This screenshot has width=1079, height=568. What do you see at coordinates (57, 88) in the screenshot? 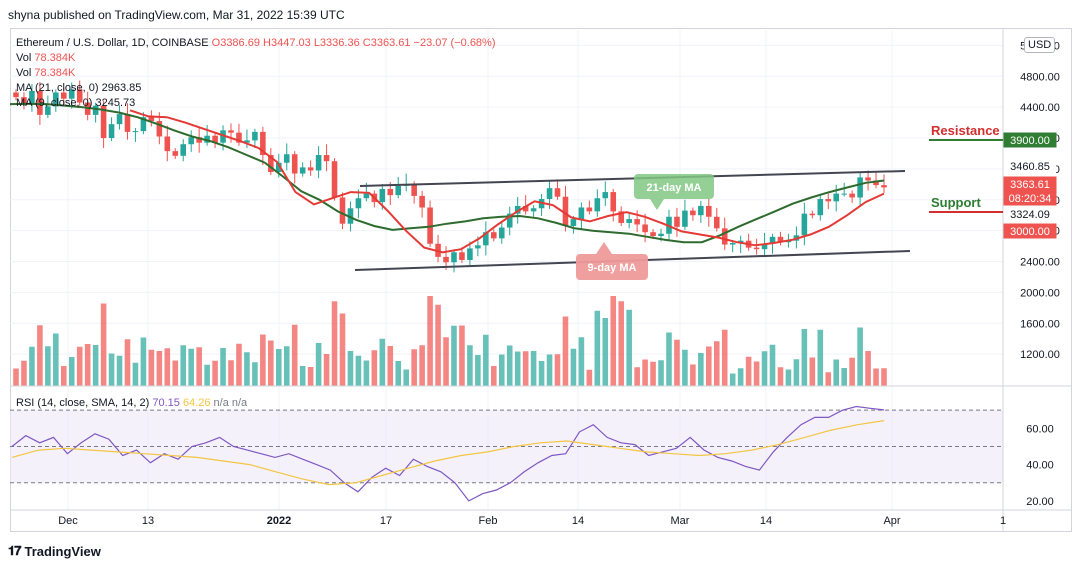
I see `ma21-label: MA (21, close, 0)` at bounding box center [57, 88].